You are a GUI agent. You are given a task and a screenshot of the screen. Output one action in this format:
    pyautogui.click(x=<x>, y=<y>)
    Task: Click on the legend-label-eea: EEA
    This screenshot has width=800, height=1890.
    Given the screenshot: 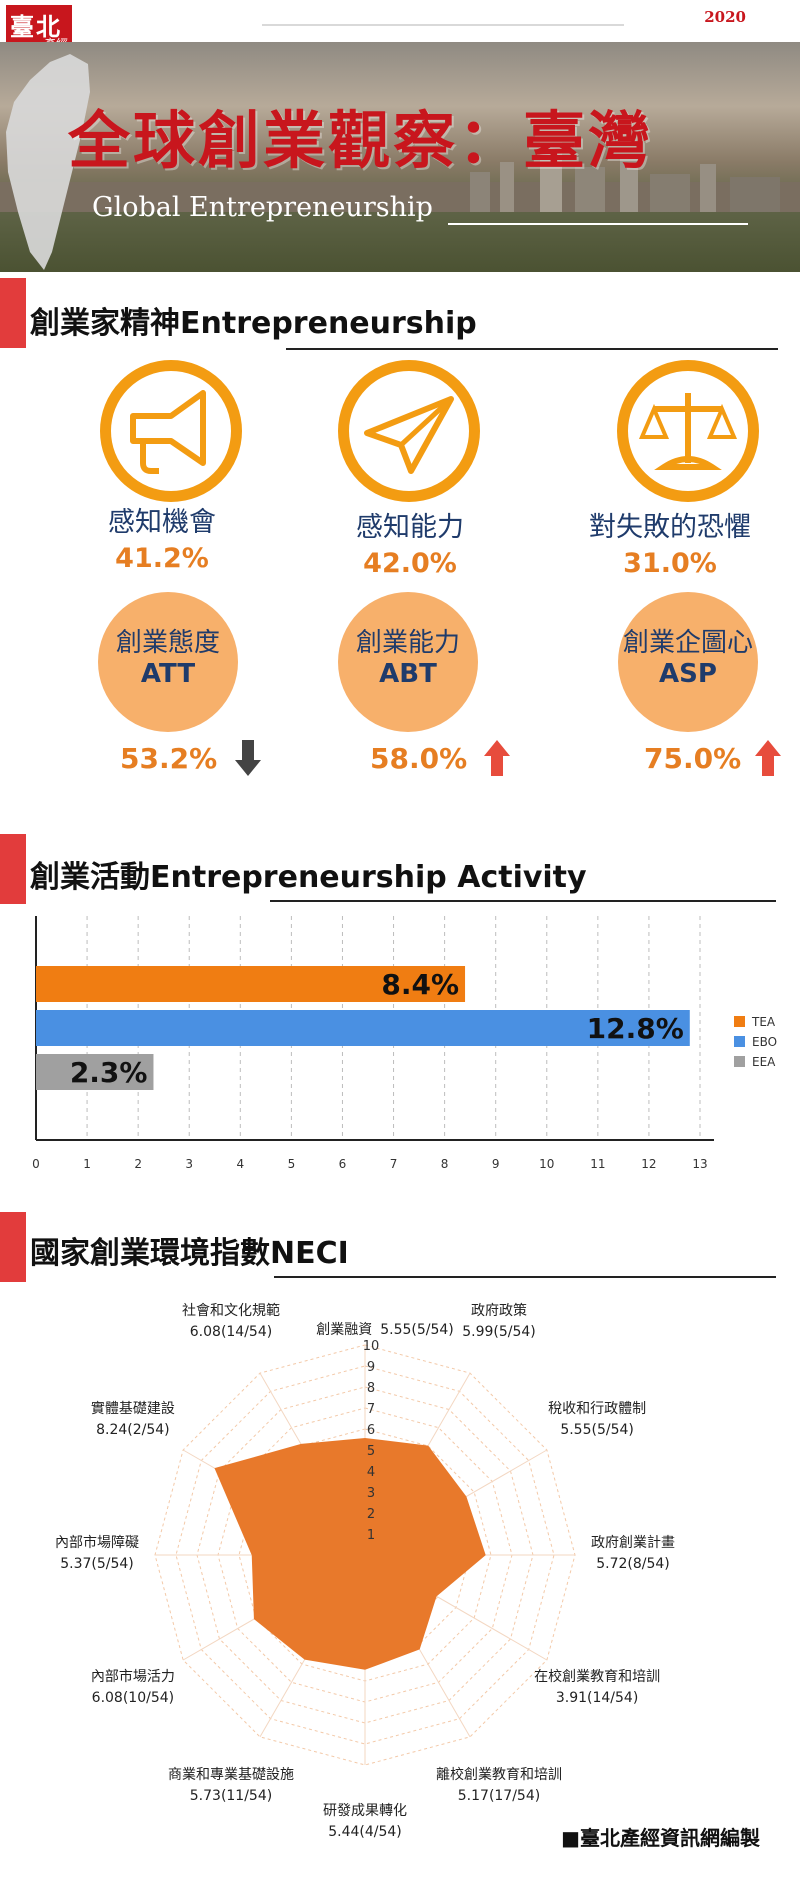 What is the action you would take?
    pyautogui.click(x=764, y=1062)
    